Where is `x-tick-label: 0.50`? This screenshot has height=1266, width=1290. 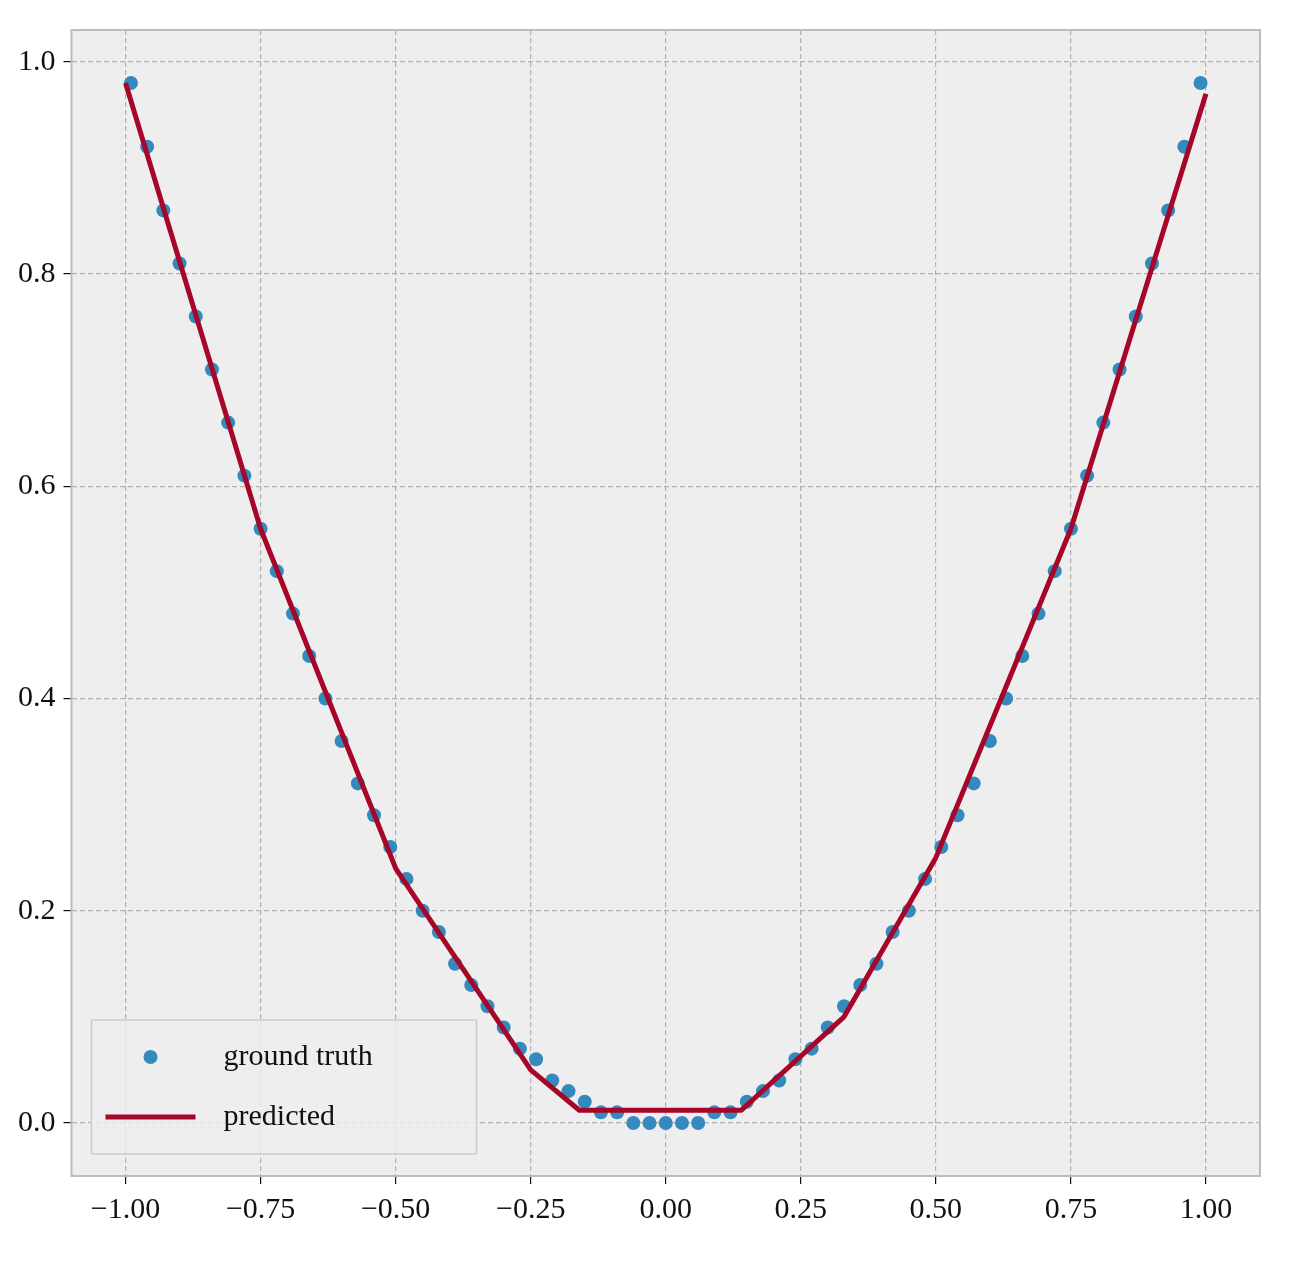
x-tick-label: 0.50 is located at coordinates (936, 1207).